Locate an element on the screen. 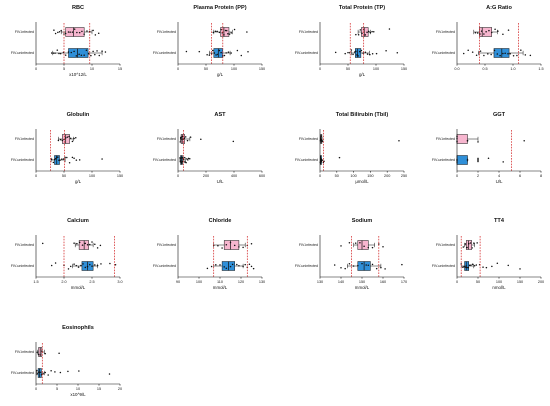 The width and height of the screenshot is (550, 406). x-tick-label: 3.0 is located at coordinates (119, 282).